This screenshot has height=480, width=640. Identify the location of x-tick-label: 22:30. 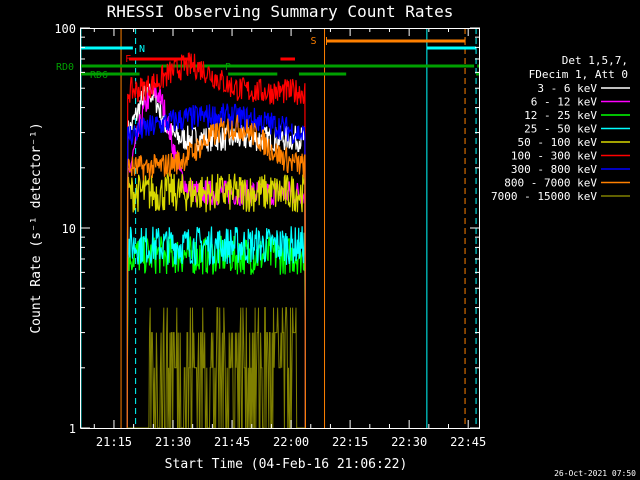
(409, 442).